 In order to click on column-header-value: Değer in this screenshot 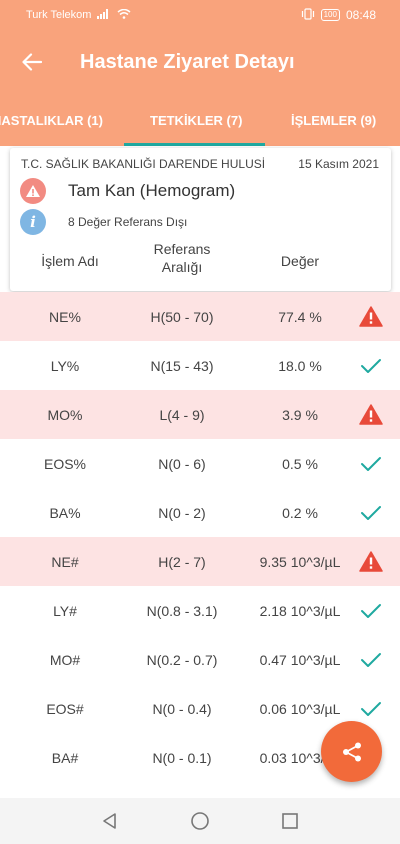, I will do `click(300, 261)`.